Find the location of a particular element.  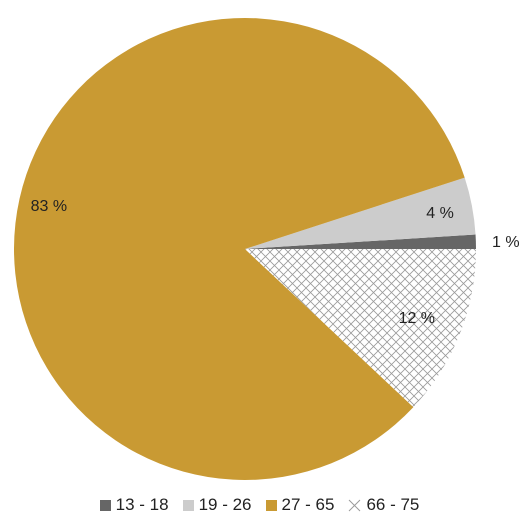

legend-label: 19 - 26 is located at coordinates (225, 504).